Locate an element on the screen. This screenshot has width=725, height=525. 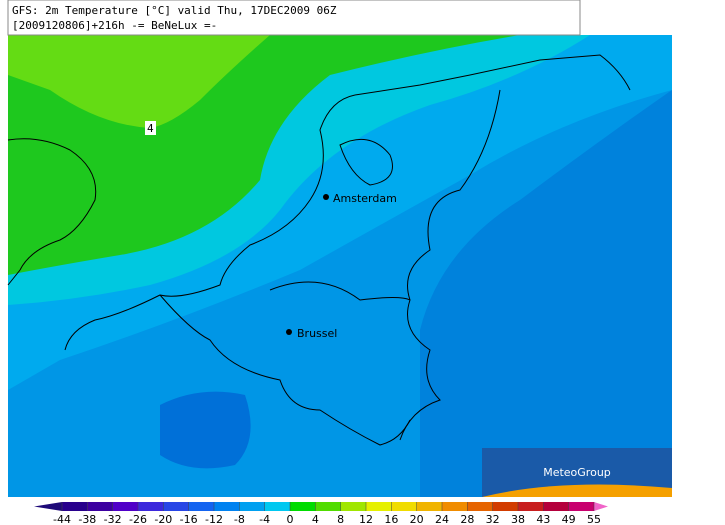
contour-label-box is located at coordinates (150, 128).